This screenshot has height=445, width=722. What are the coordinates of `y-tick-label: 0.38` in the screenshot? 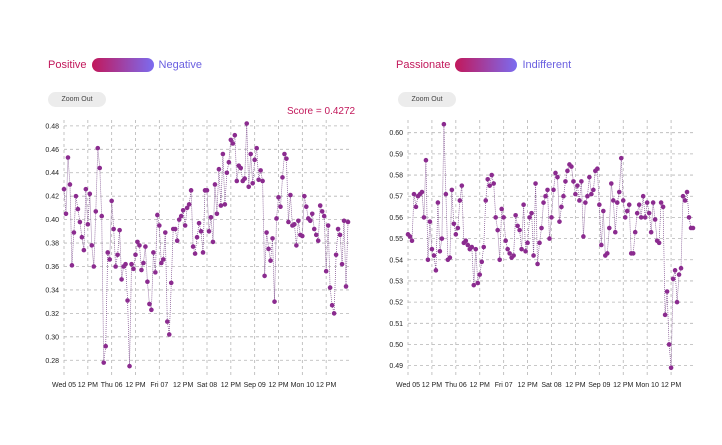 It's located at (52, 244).